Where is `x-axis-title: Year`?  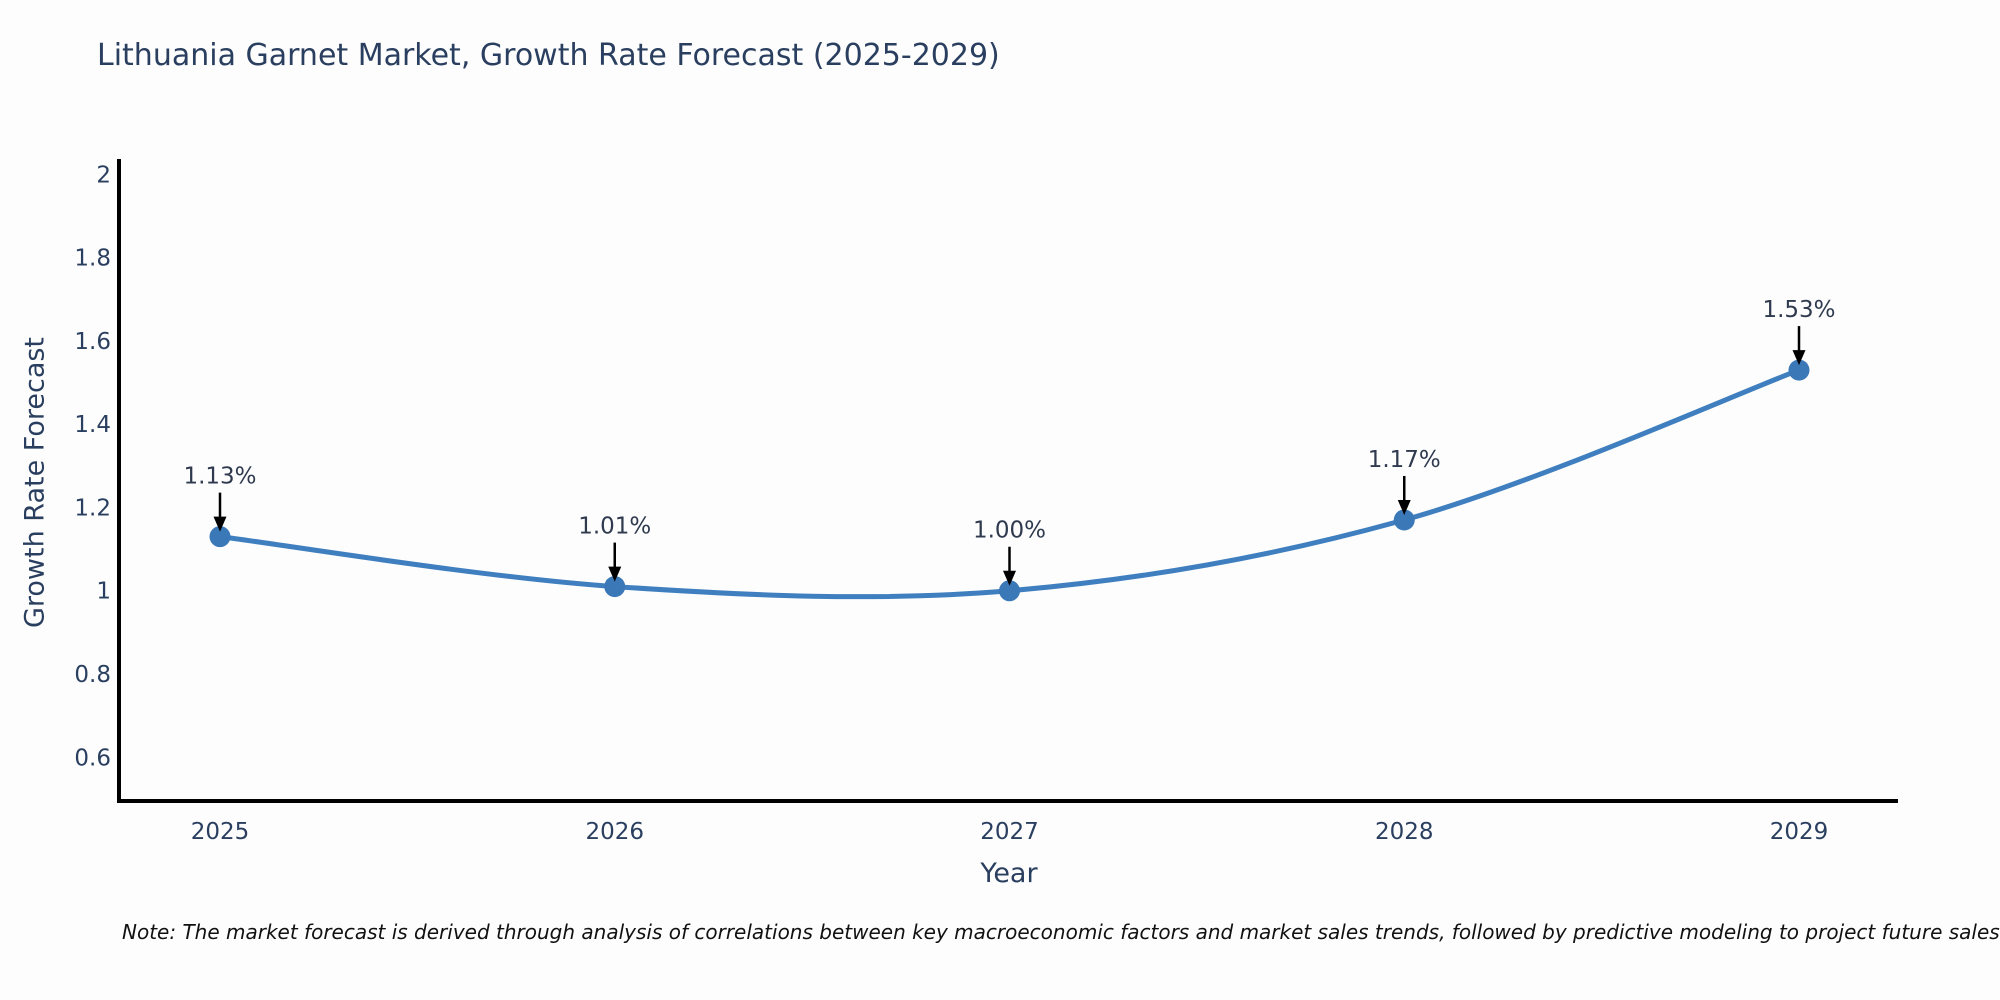 x-axis-title: Year is located at coordinates (1009, 873).